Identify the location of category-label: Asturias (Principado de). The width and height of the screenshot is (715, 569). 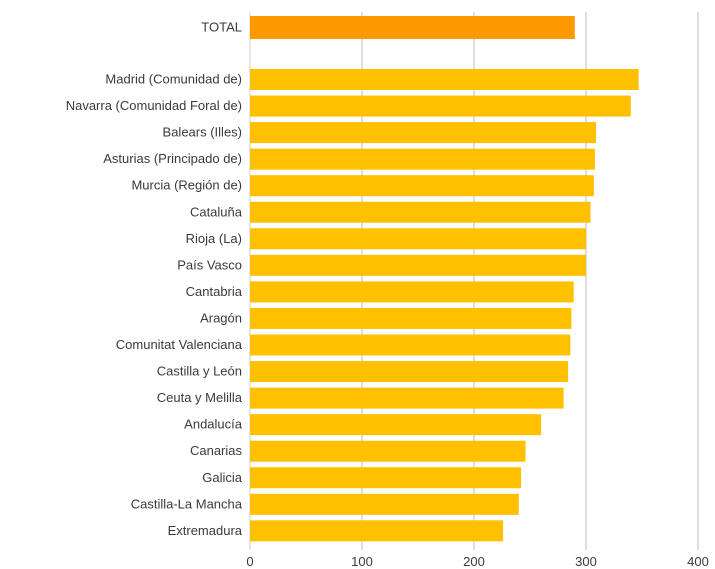
(172, 158).